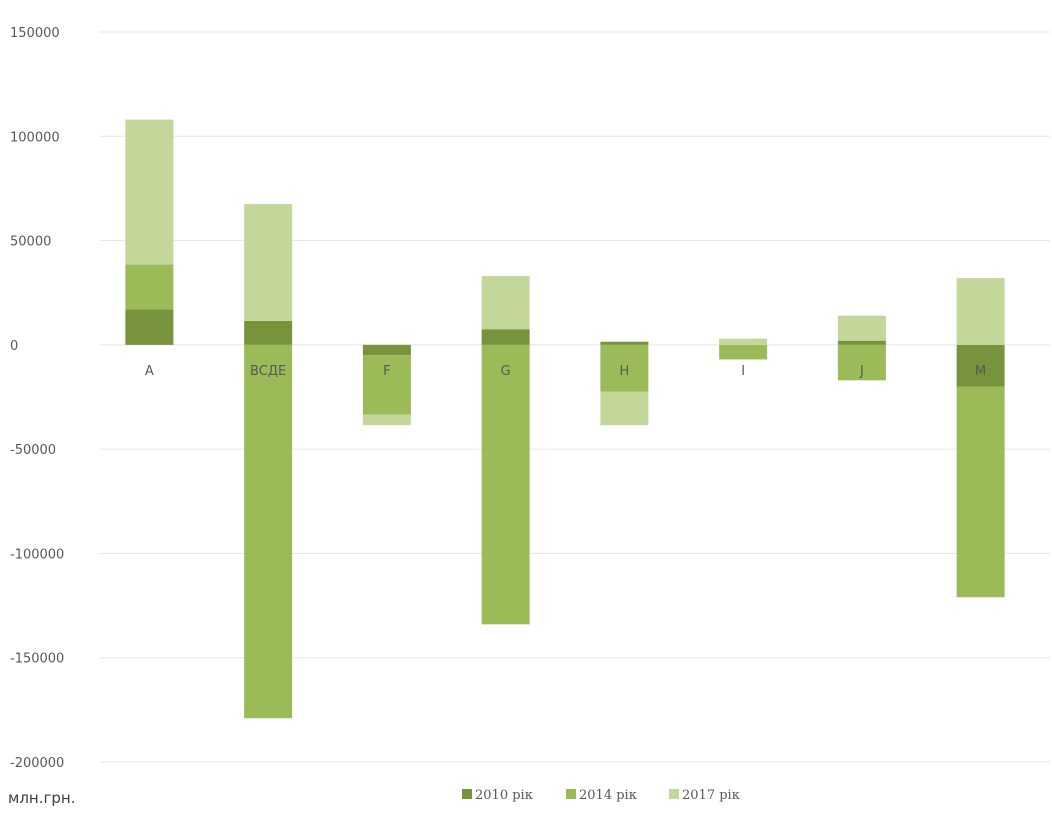 The image size is (1052, 814). What do you see at coordinates (33, 450) in the screenshot?
I see `y-tick-label: -50000` at bounding box center [33, 450].